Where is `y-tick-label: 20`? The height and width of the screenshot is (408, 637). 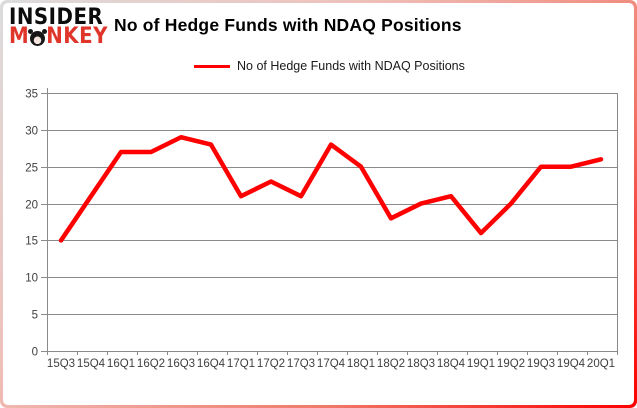
y-tick-label: 20 is located at coordinates (31, 206).